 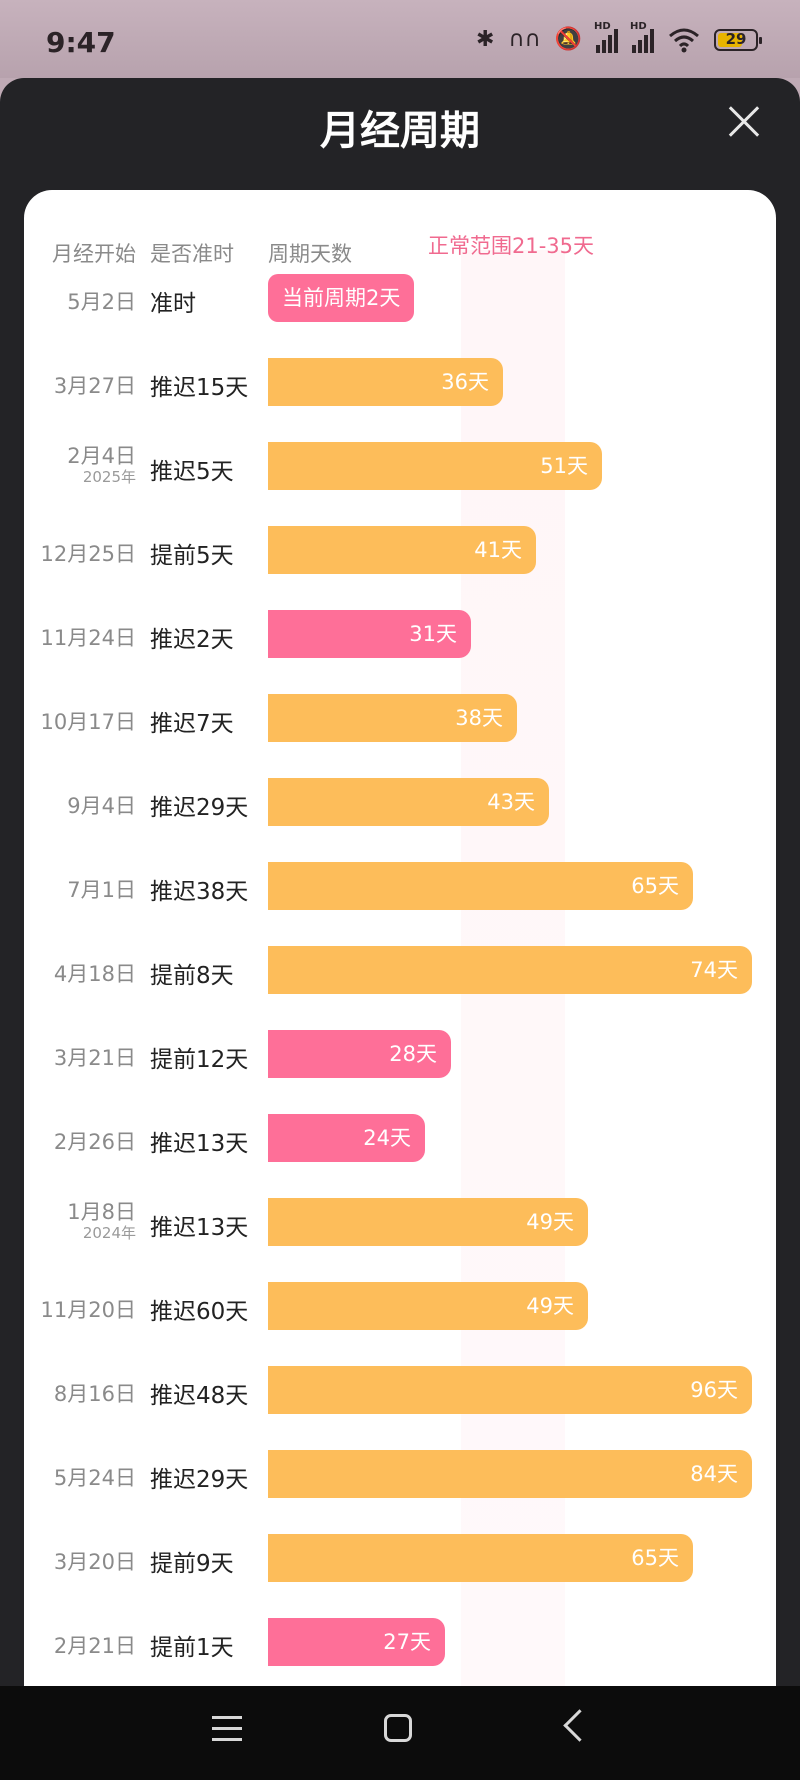 I want to click on on-time-status: 推迟5天, so click(x=192, y=472).